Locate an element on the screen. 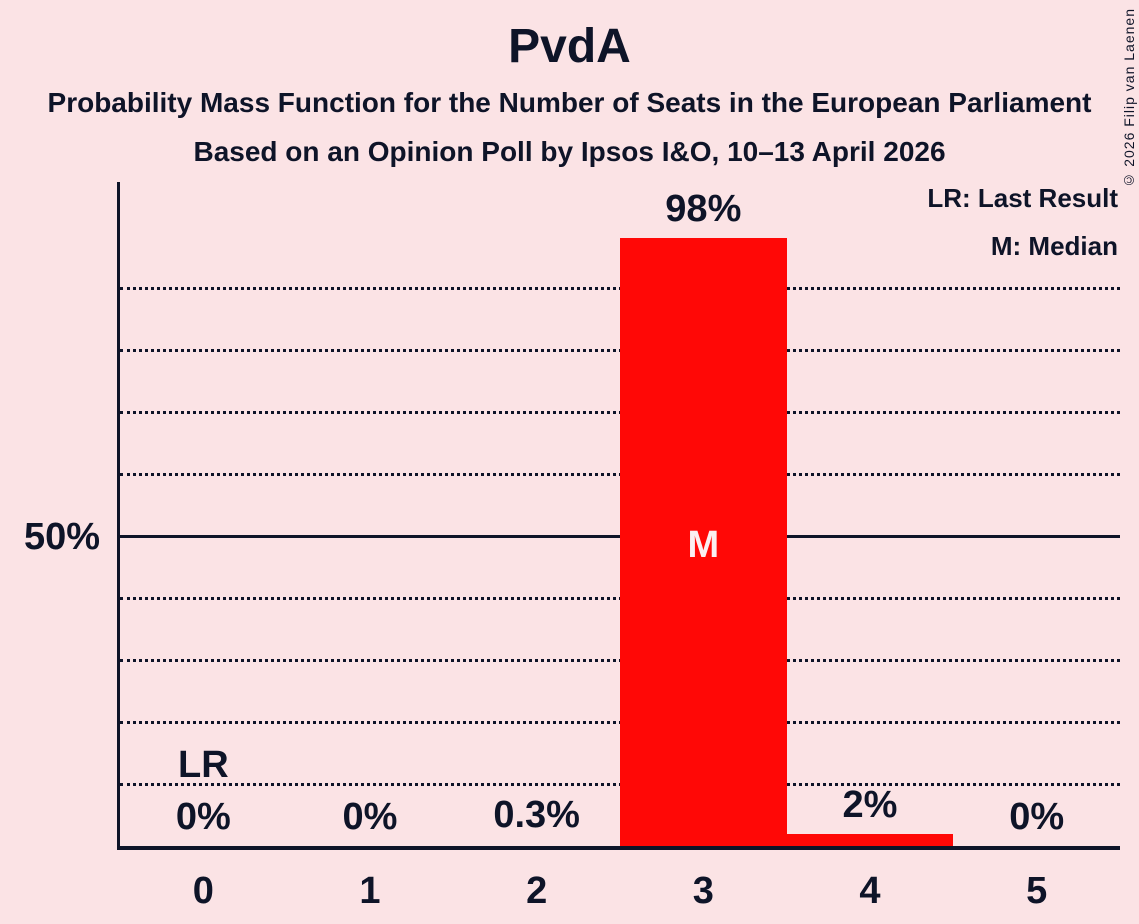 This screenshot has width=1139, height=924. value-label-seat-3: 98% is located at coordinates (703, 209).